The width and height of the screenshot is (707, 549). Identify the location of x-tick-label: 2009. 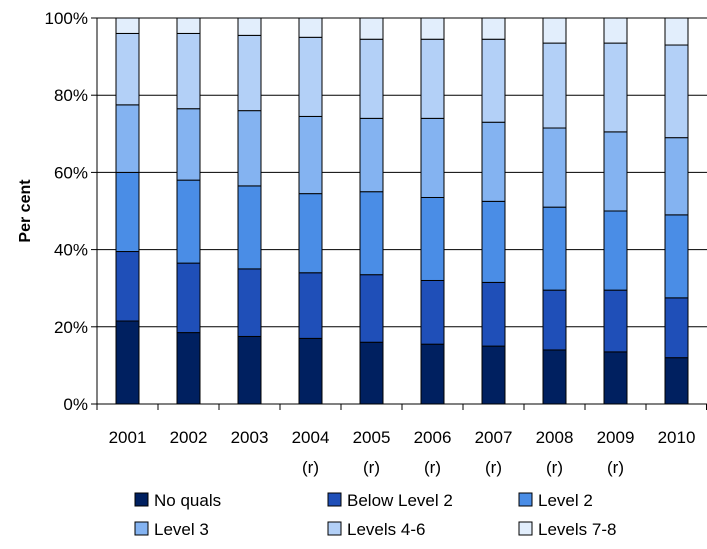
(616, 437).